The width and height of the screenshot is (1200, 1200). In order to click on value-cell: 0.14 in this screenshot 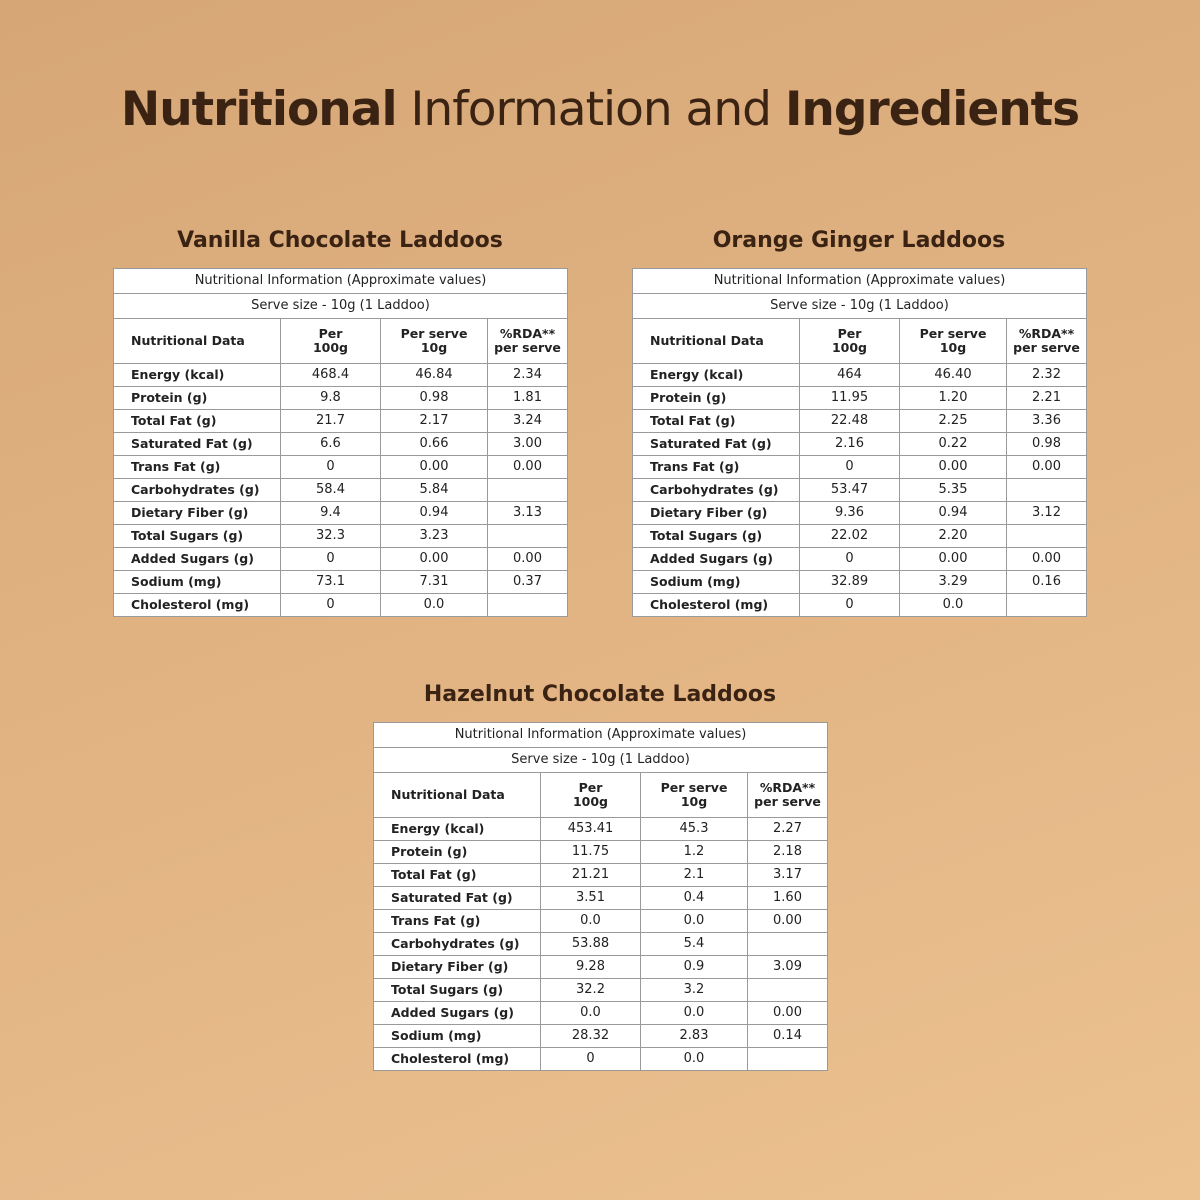, I will do `click(787, 1036)`.